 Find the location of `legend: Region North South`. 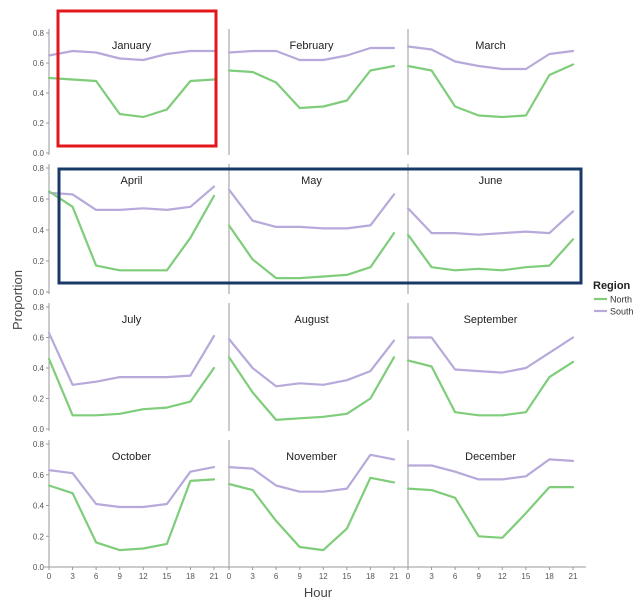

legend: Region North South is located at coordinates (613, 298).